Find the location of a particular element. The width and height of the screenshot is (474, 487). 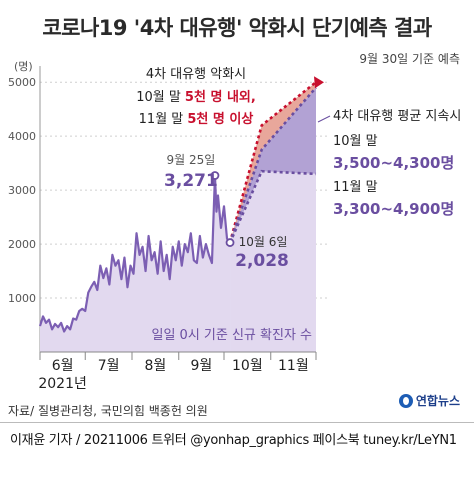

worse-callout-nov: 11월 말 5천 명 이상 is located at coordinates (196, 119).